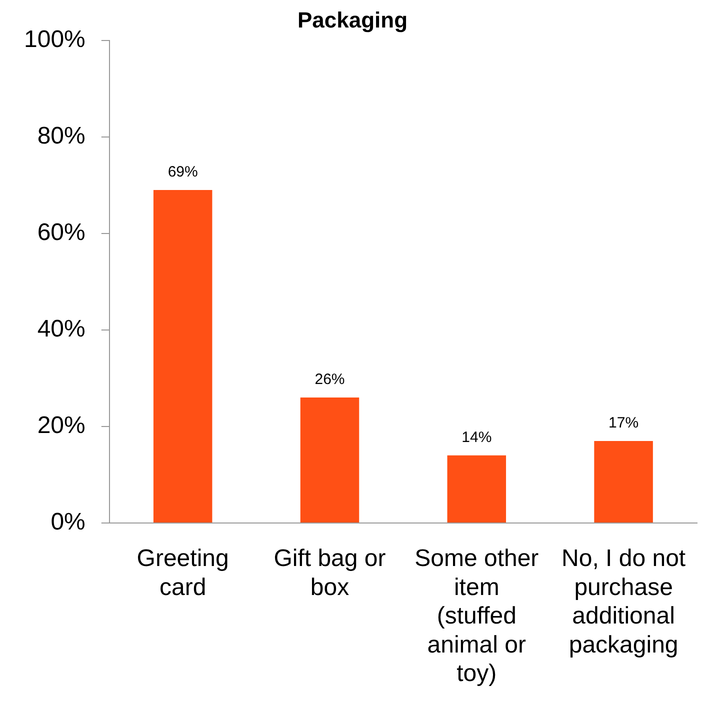  What do you see at coordinates (61, 232) in the screenshot?
I see `y-tick-label: 60%` at bounding box center [61, 232].